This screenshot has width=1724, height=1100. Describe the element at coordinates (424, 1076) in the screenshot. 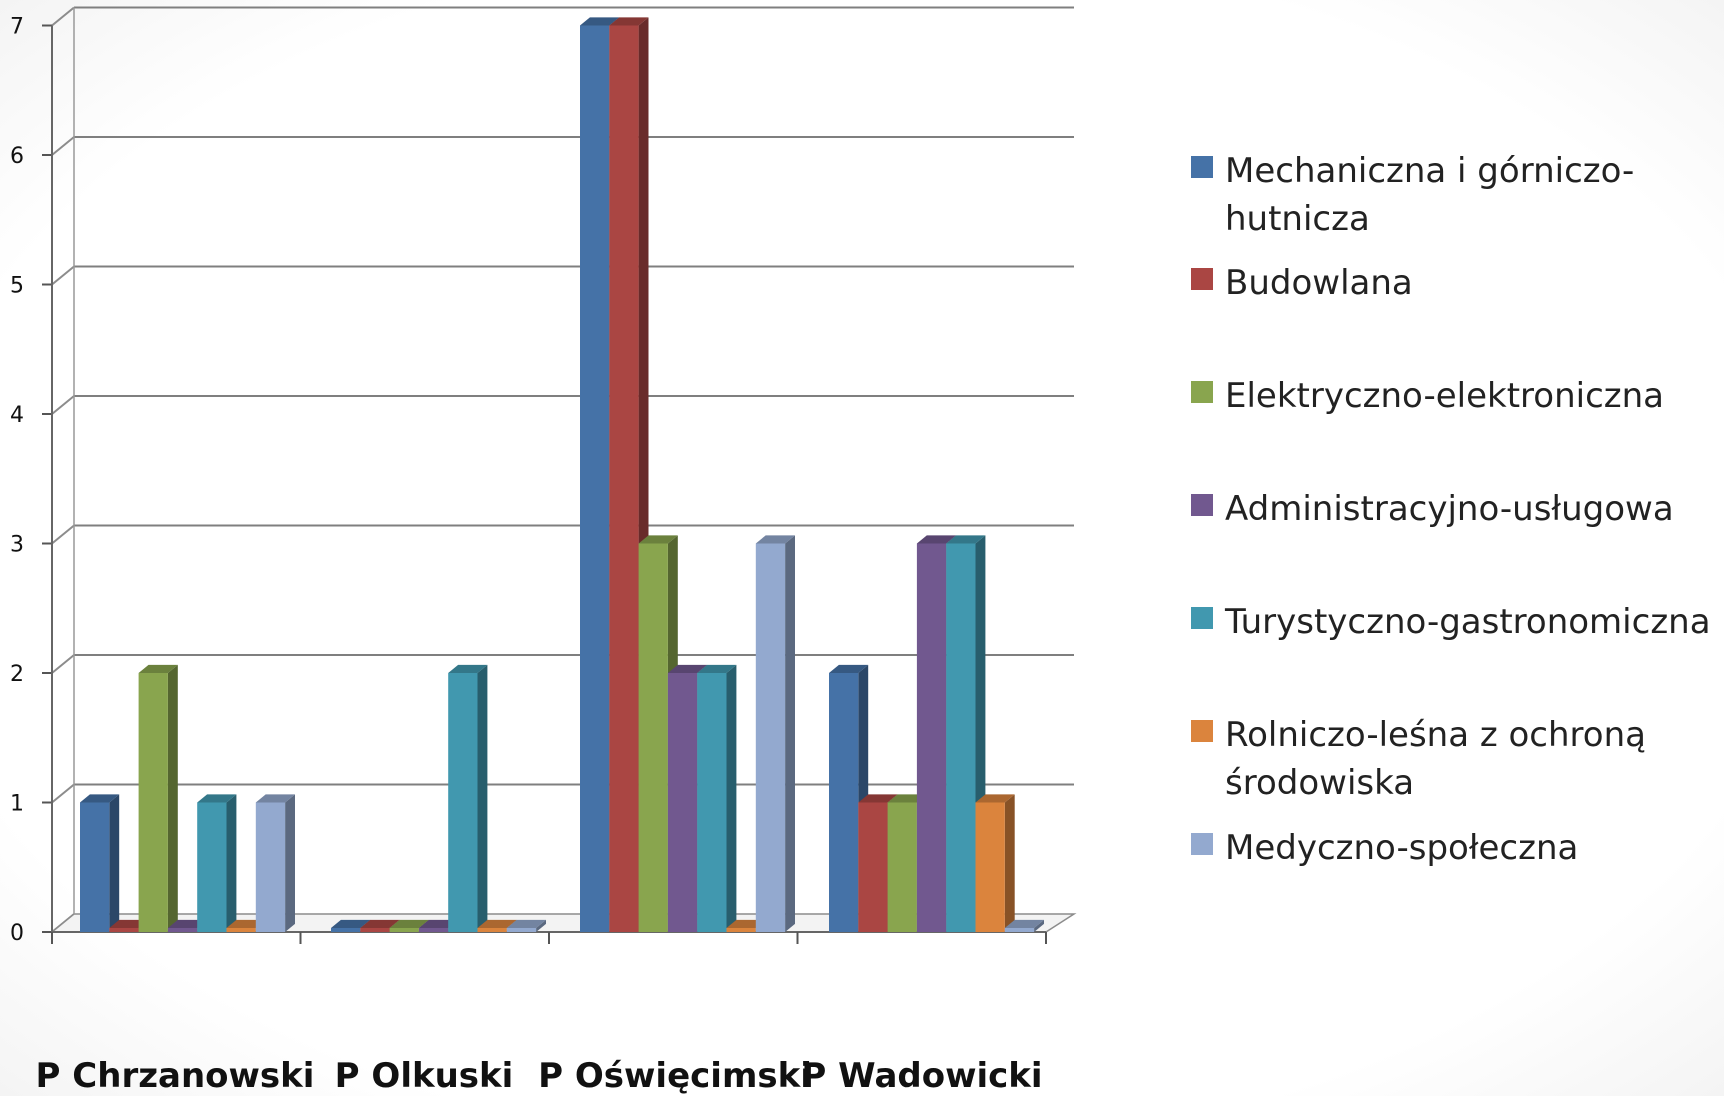

I see `x-category-label: P Olkuski` at that location.